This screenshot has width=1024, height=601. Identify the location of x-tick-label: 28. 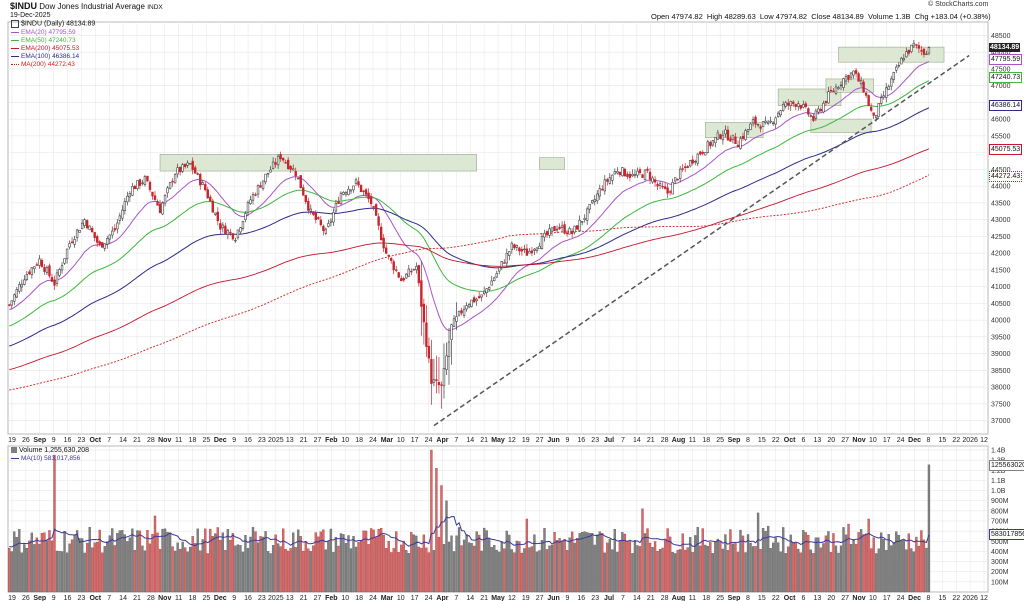
(151, 440).